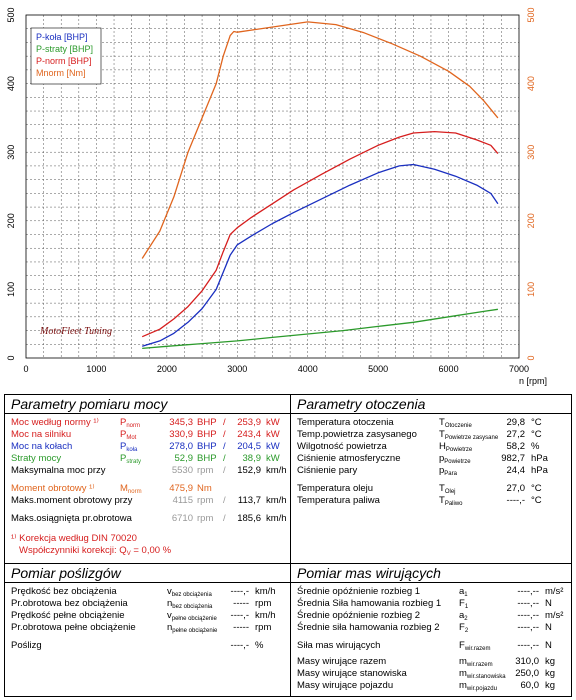 This screenshot has width=576, height=700. What do you see at coordinates (276, 369) in the screenshot?
I see `x-axis-ticks: 0 1000 2000 3000 4000 5000 6000 7000` at bounding box center [276, 369].